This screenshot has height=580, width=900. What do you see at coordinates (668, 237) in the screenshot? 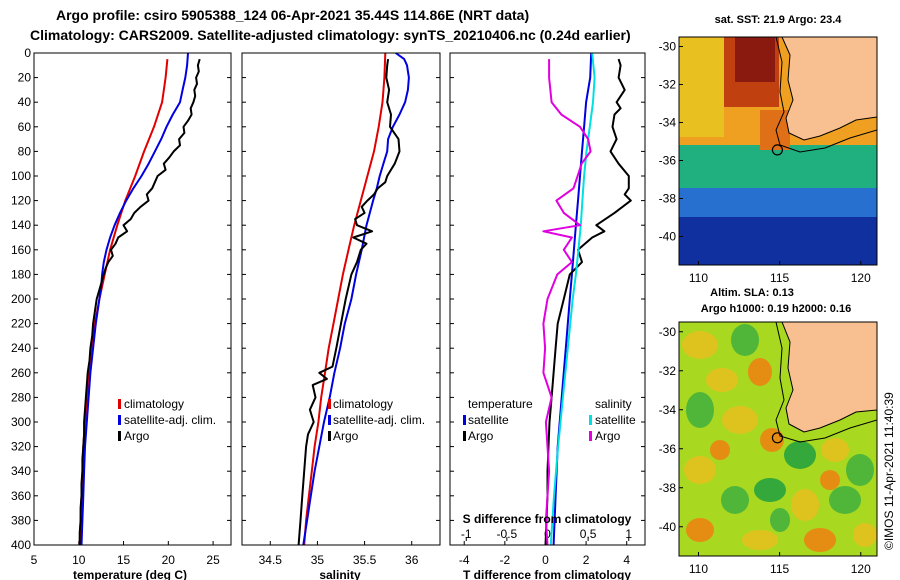
I see `map-y-tick-label: -40` at bounding box center [668, 237].